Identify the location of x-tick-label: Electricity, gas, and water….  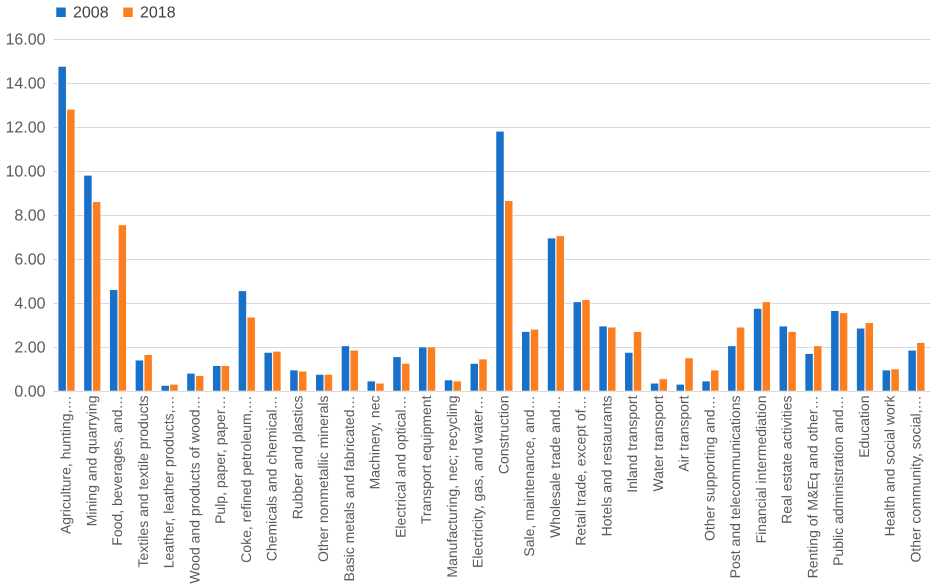
(478, 482).